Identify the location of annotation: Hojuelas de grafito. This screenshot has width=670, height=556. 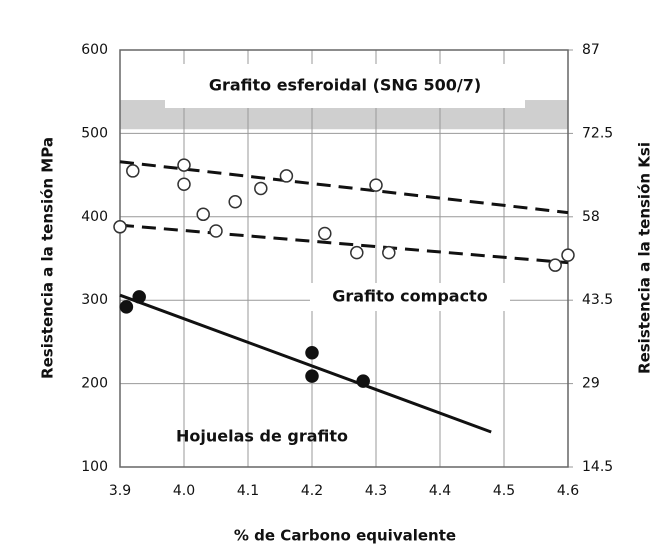
(262, 436).